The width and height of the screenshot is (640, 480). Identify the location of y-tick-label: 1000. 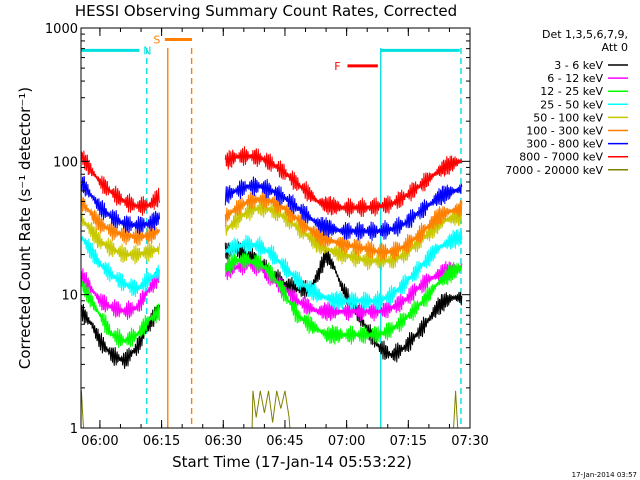
(61, 29).